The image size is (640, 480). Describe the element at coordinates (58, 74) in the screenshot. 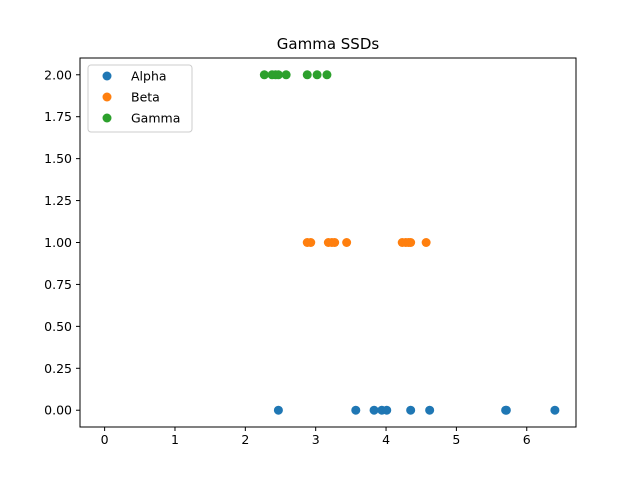

I see `y-tick-label: 2.00` at that location.